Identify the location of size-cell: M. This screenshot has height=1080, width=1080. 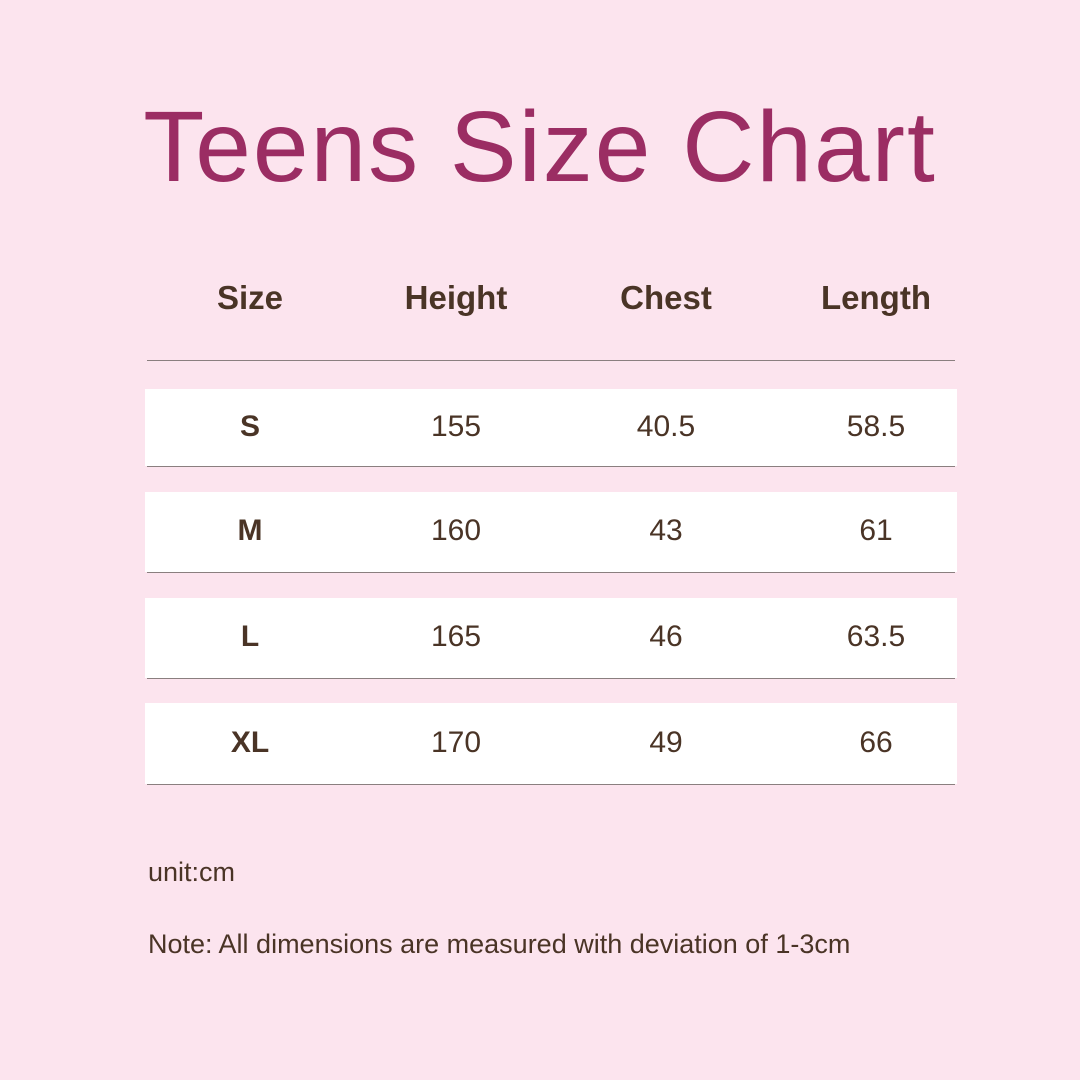
(250, 530).